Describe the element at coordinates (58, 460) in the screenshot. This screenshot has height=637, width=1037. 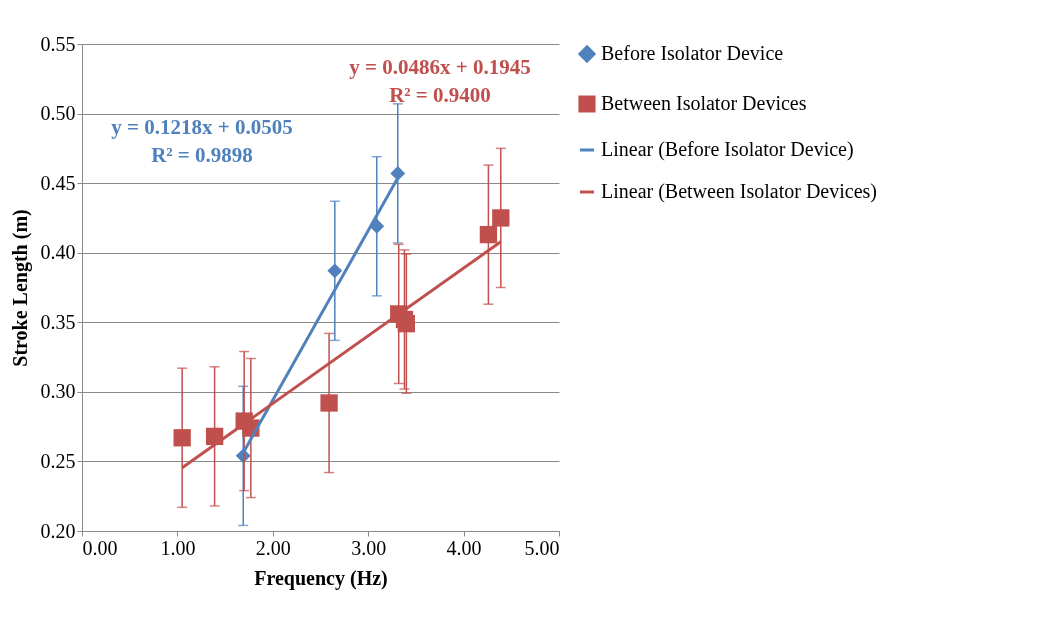
I see `y-tick-label: 0.25` at that location.